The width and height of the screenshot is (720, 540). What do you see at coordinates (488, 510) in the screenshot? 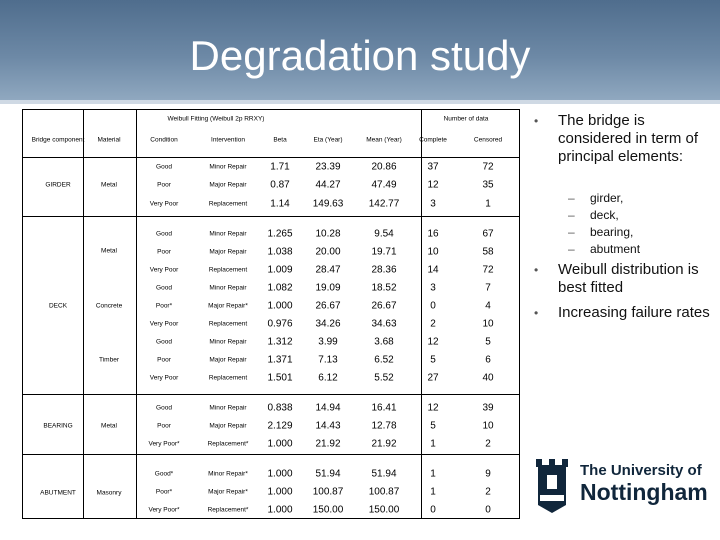
I see `cell-censored: 0` at bounding box center [488, 510].